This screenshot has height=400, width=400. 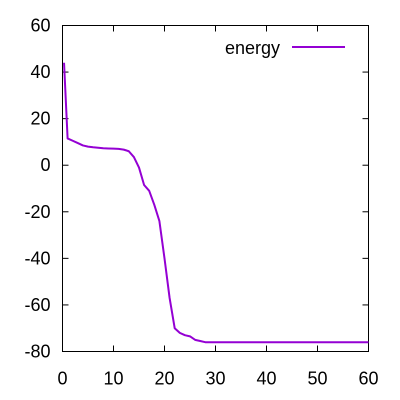 What do you see at coordinates (37, 352) in the screenshot?
I see `y-tick-label: -80` at bounding box center [37, 352].